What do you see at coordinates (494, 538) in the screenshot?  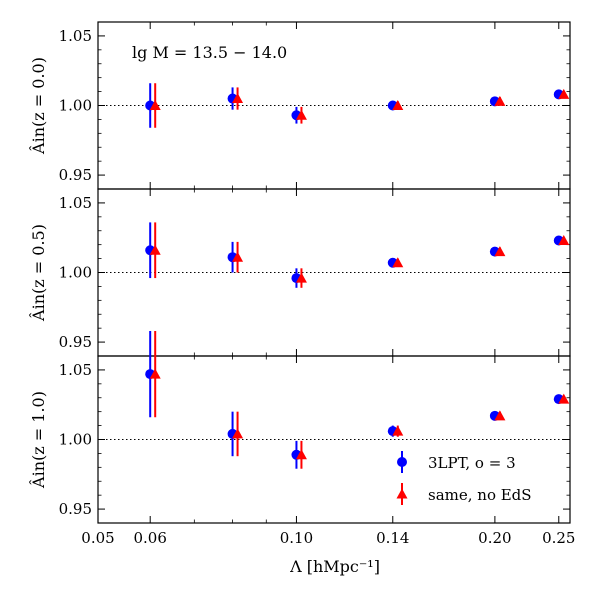 I see `x-tick-label: 0.20` at bounding box center [494, 538].